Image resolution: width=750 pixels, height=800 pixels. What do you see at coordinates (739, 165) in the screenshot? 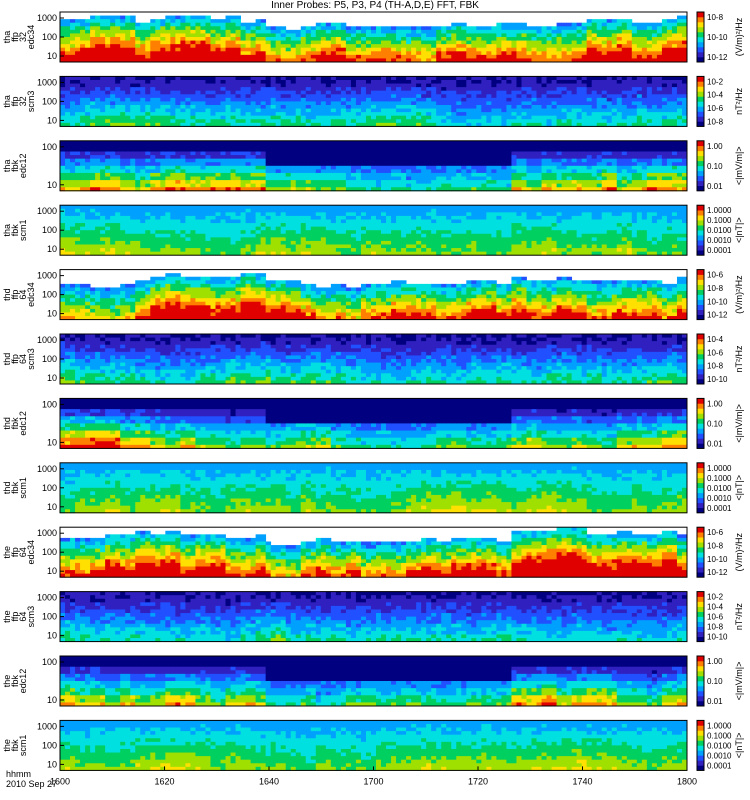
I see `colorbar-unit: <|mV/m|>` at bounding box center [739, 165].